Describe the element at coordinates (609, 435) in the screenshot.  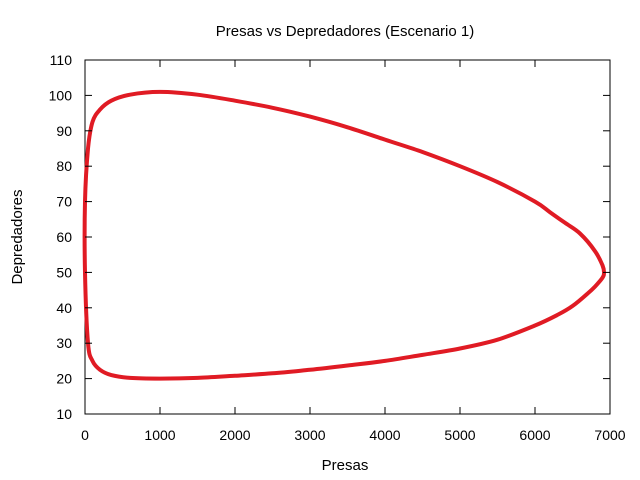
I see `x-tick-label: 7000` at that location.